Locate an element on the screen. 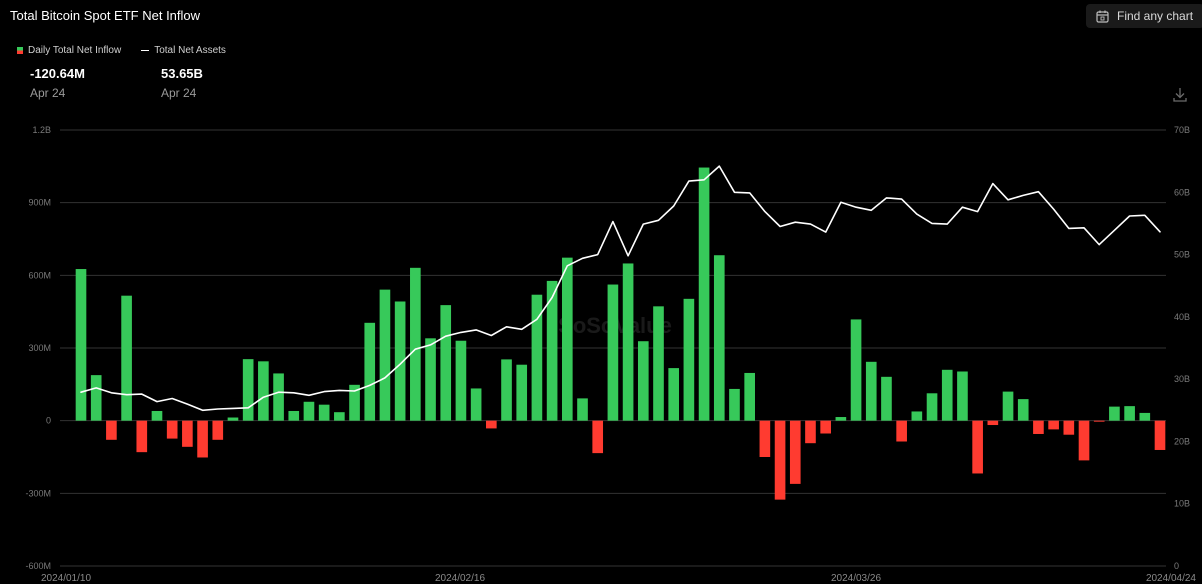 This screenshot has height=584, width=1202. legend-item-net-inflow: Daily Total Net Inflow is located at coordinates (69, 50).